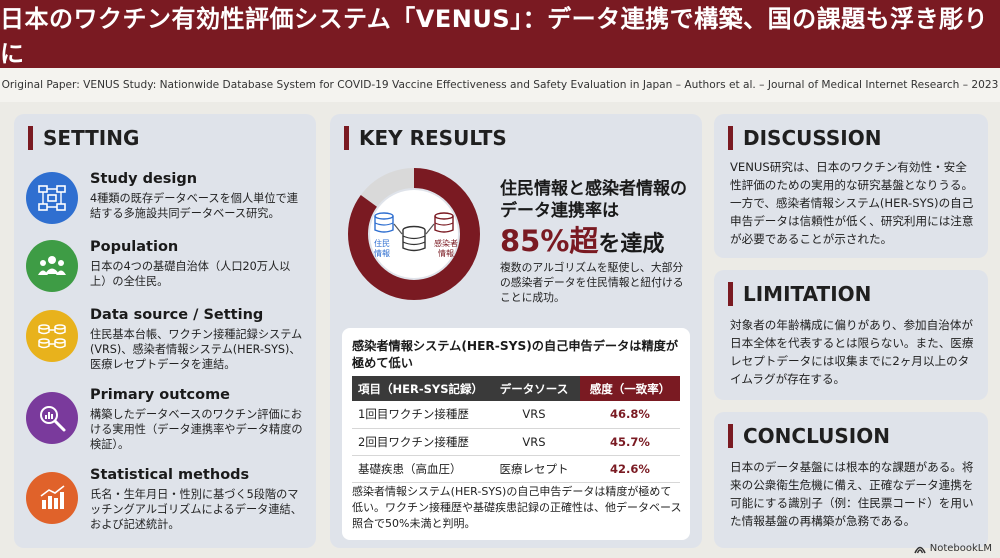 The height and width of the screenshot is (558, 1000). I want to click on headline-big: 85%超を達成, so click(582, 239).